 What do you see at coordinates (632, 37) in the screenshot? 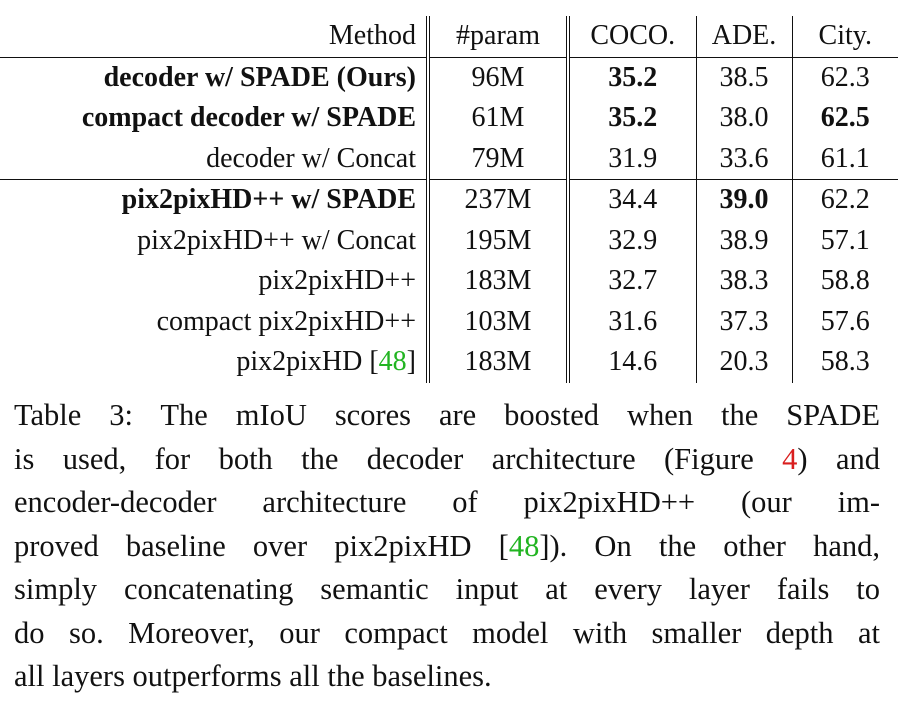
I see `header-coco: COCO.` at bounding box center [632, 37].